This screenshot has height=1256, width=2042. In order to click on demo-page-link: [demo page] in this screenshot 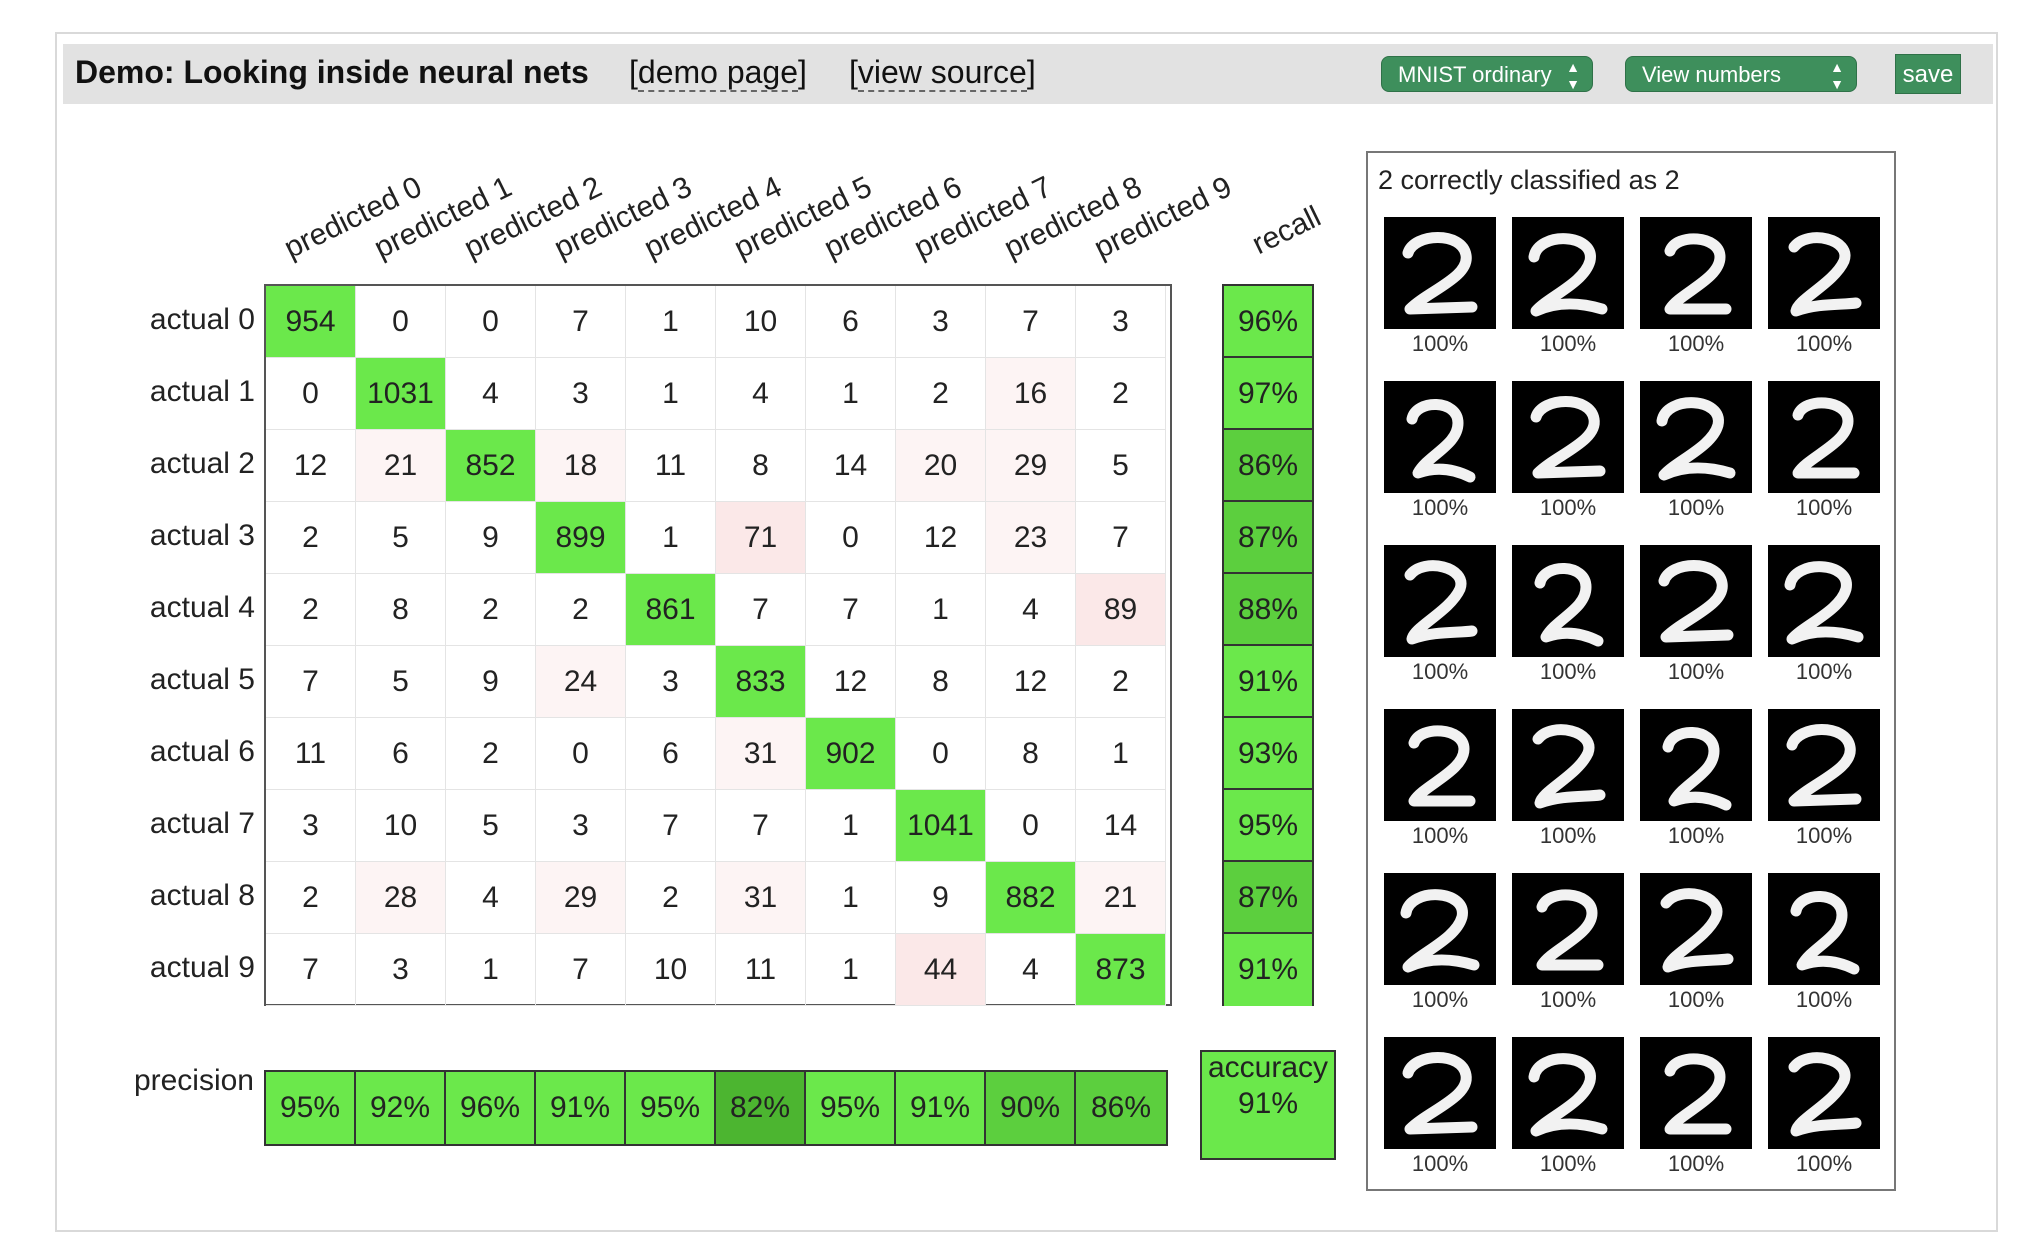, I will do `click(718, 73)`.